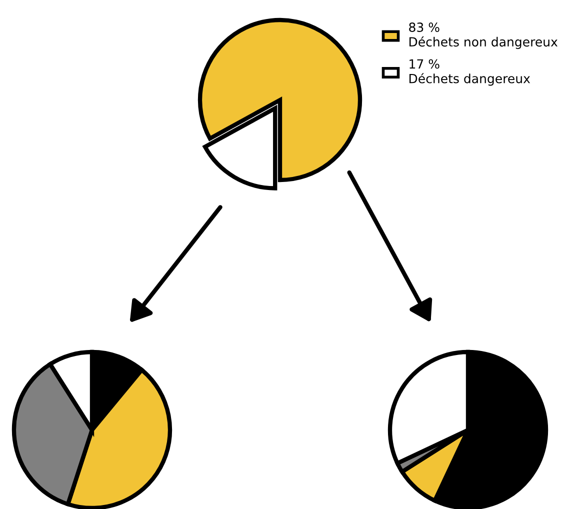  Describe the element at coordinates (424, 27) in the screenshot. I see `data-label: 83 %` at that location.